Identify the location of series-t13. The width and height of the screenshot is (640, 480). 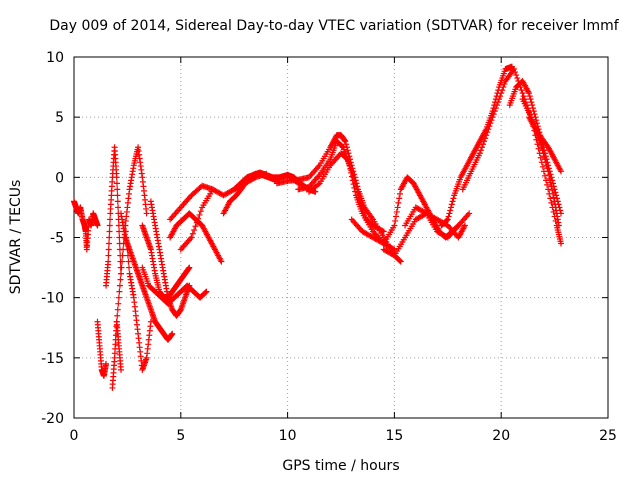
(196, 219).